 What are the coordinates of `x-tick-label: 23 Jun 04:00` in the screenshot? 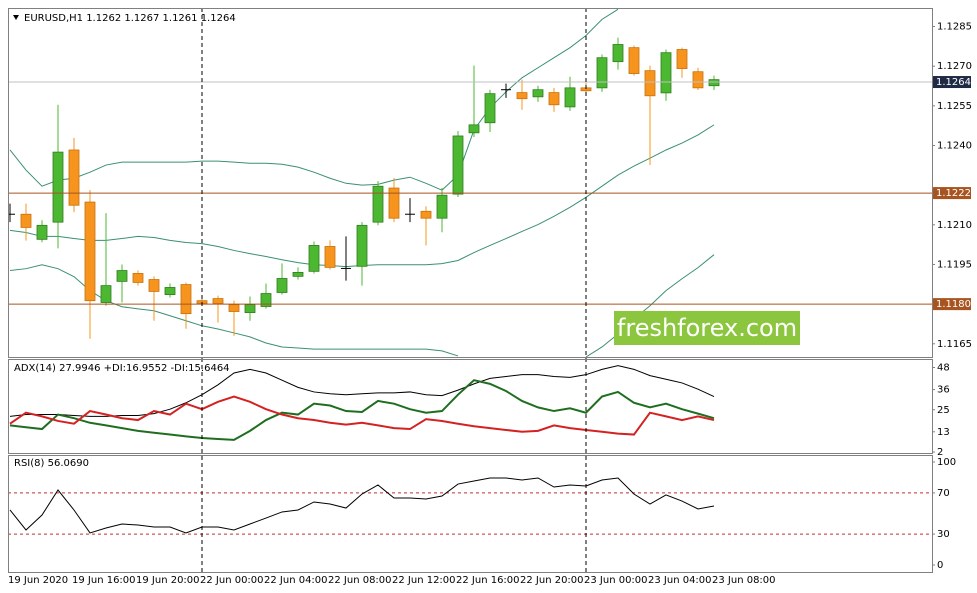 It's located at (680, 580).